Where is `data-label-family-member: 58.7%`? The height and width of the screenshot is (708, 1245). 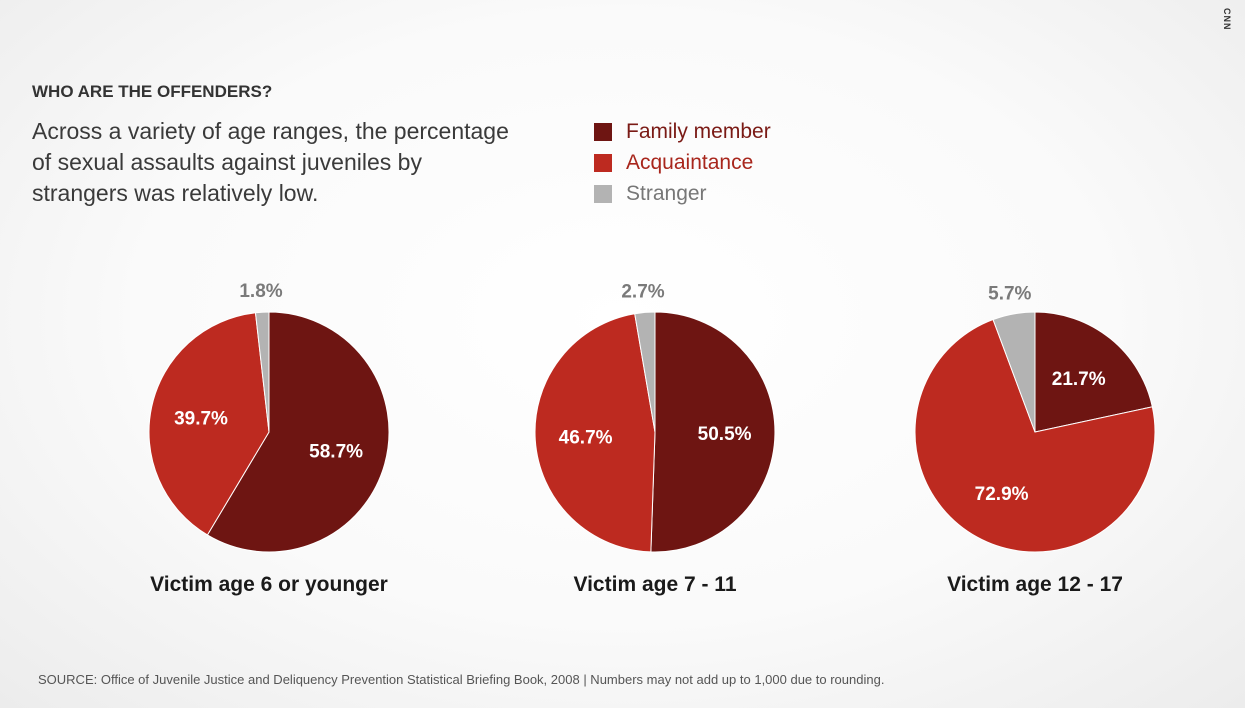 data-label-family-member: 58.7% is located at coordinates (336, 452).